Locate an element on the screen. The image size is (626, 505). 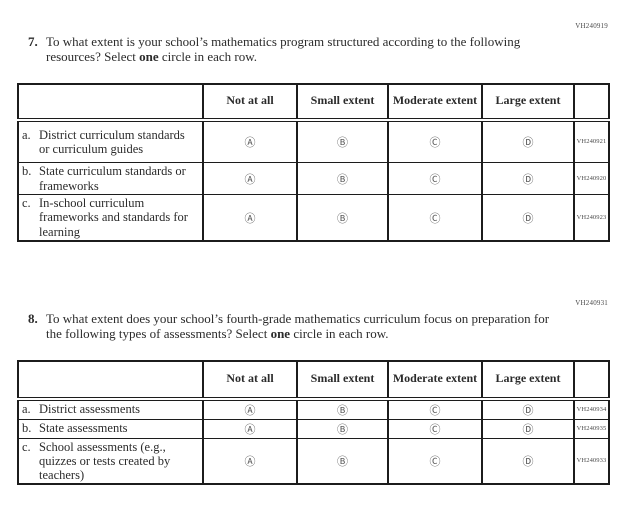
table-row-q8a: a. District assessments Ⓐ Ⓑ Ⓒ Ⓓ VH240934 is located at coordinates (313, 409).